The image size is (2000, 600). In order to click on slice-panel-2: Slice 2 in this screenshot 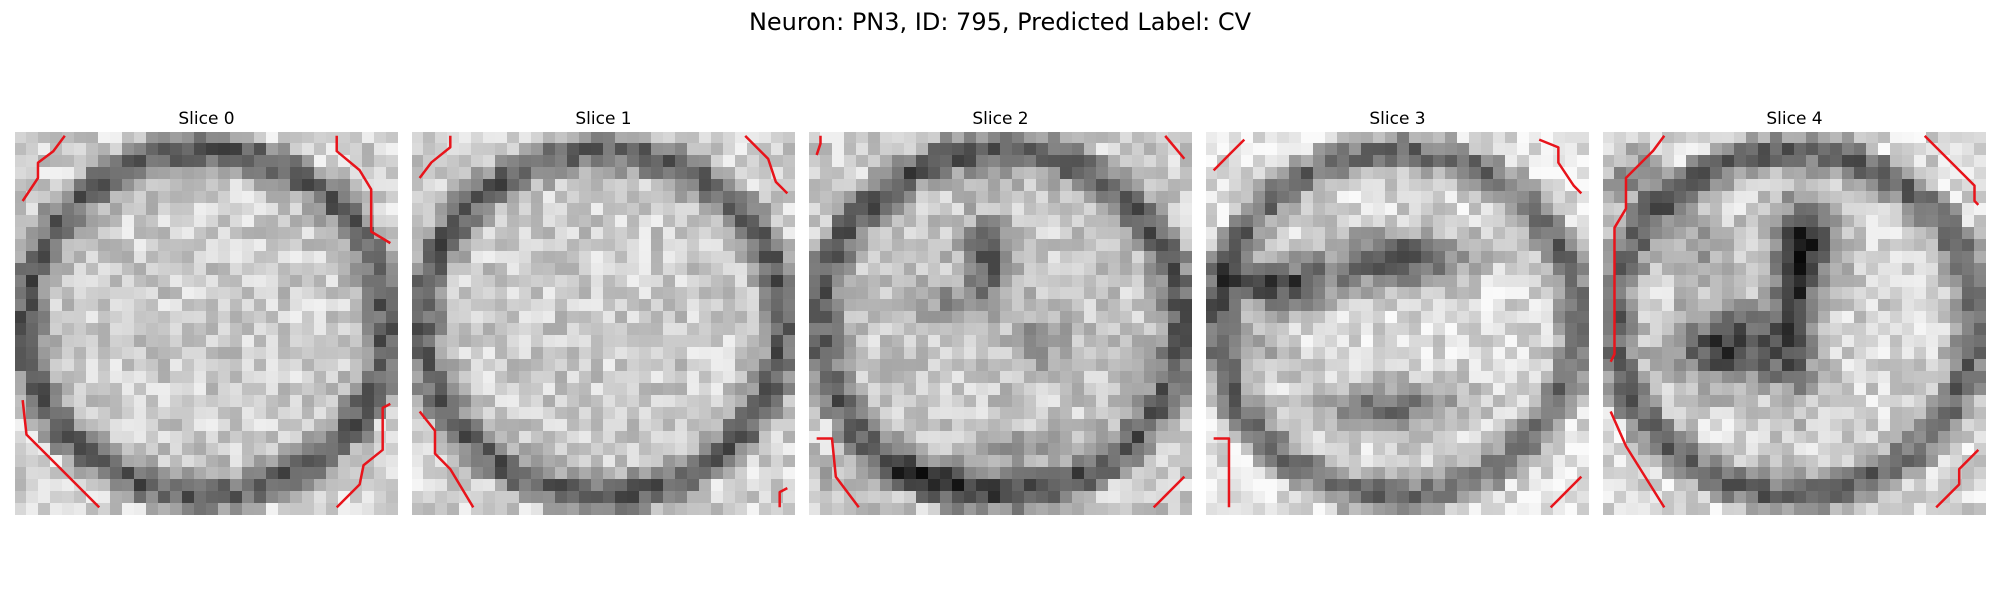, I will do `click(1000, 311)`.